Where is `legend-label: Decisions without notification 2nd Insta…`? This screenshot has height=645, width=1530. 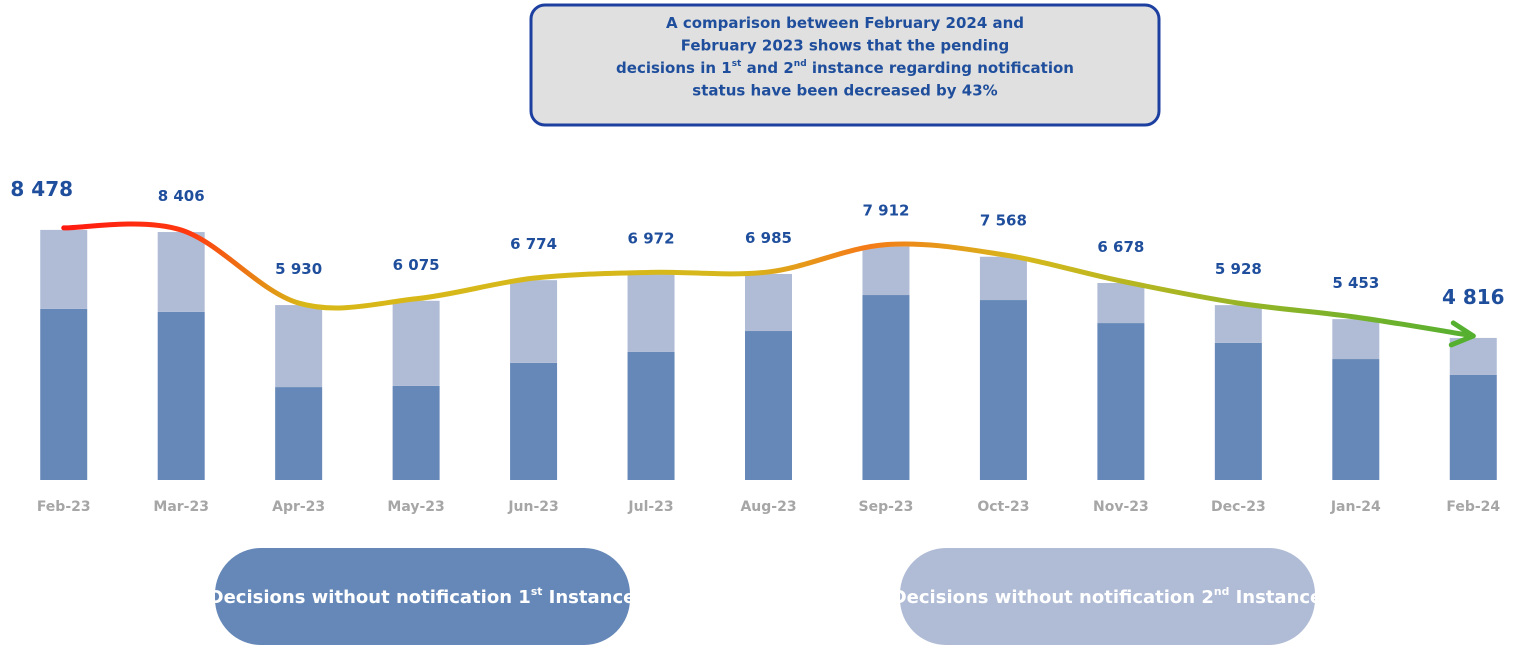 legend-label: Decisions without notification 2nd Insta… is located at coordinates (1107, 597).